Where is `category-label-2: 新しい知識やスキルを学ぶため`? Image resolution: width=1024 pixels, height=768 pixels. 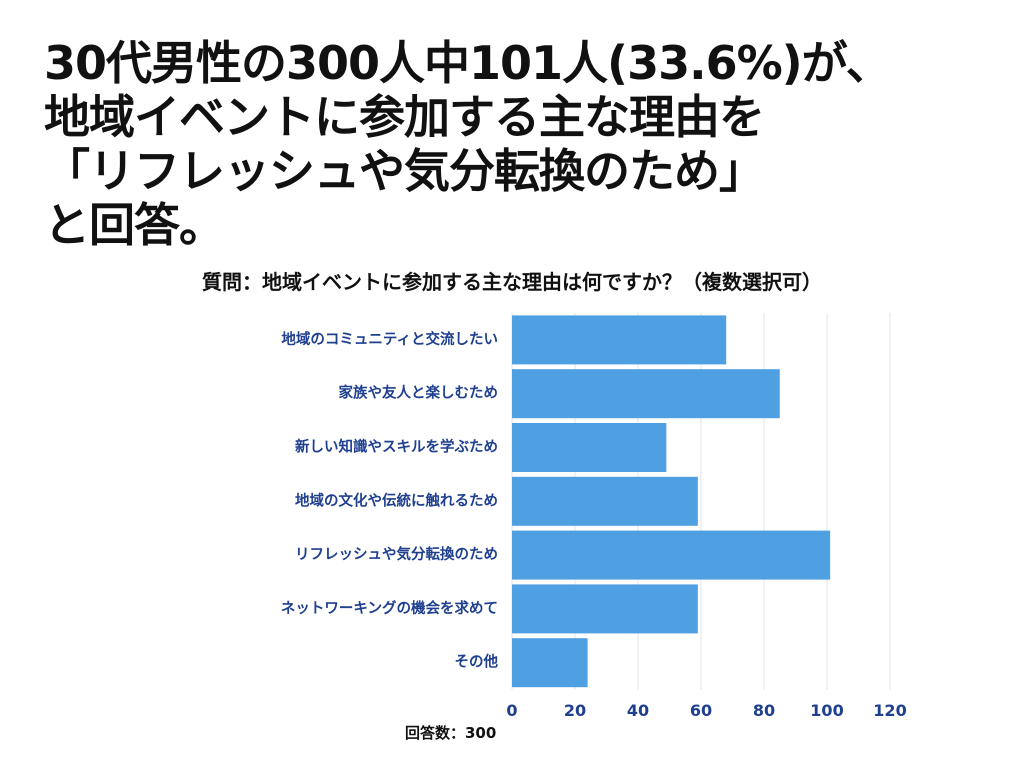
category-label-2: 新しい知識やスキルを学ぶため is located at coordinates (396, 447).